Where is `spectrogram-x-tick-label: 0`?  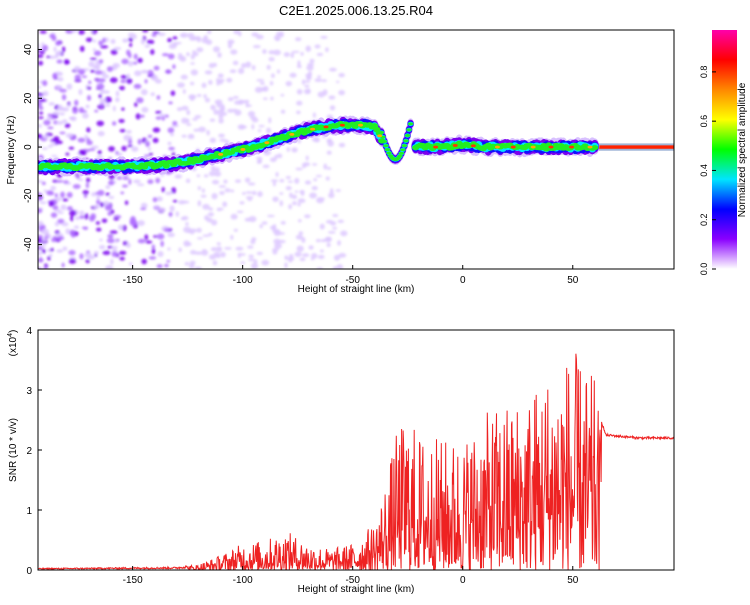 spectrogram-x-tick-label: 0 is located at coordinates (463, 280).